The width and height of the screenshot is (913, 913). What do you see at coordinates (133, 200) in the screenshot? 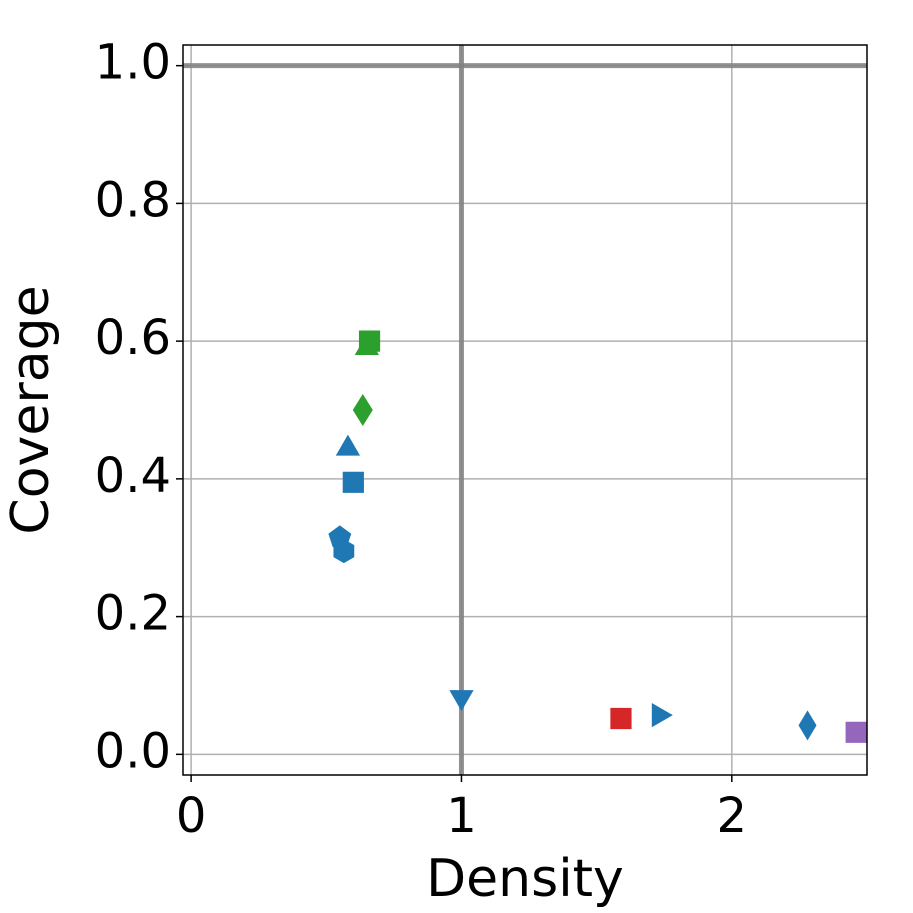
I see `y-tick-label: 0.8` at bounding box center [133, 200].